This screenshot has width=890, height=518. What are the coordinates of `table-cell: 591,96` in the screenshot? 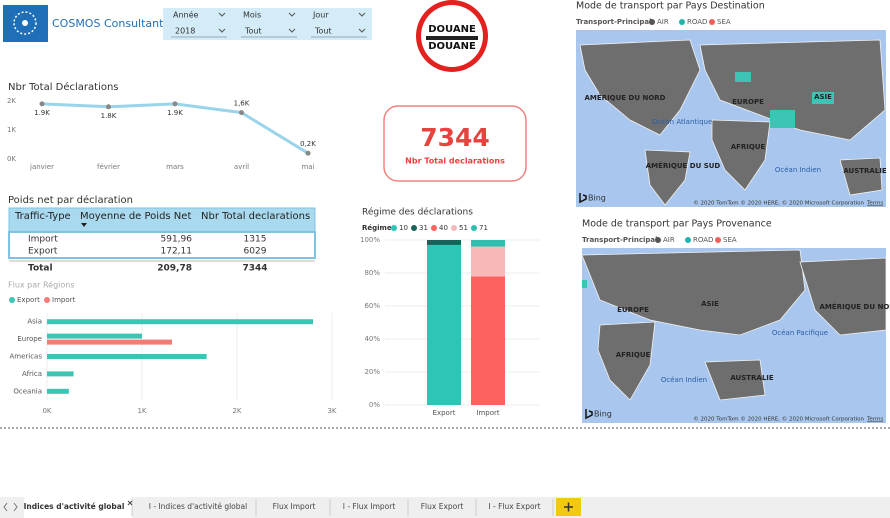 It's located at (177, 240).